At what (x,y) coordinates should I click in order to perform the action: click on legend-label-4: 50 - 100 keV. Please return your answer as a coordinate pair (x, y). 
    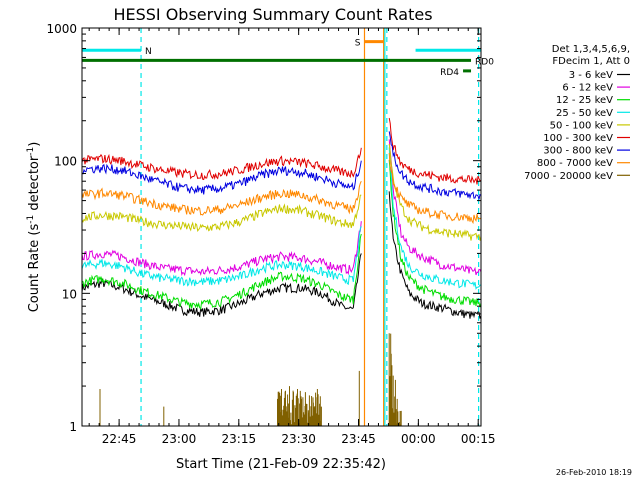
    Looking at the image, I should click on (582, 125).